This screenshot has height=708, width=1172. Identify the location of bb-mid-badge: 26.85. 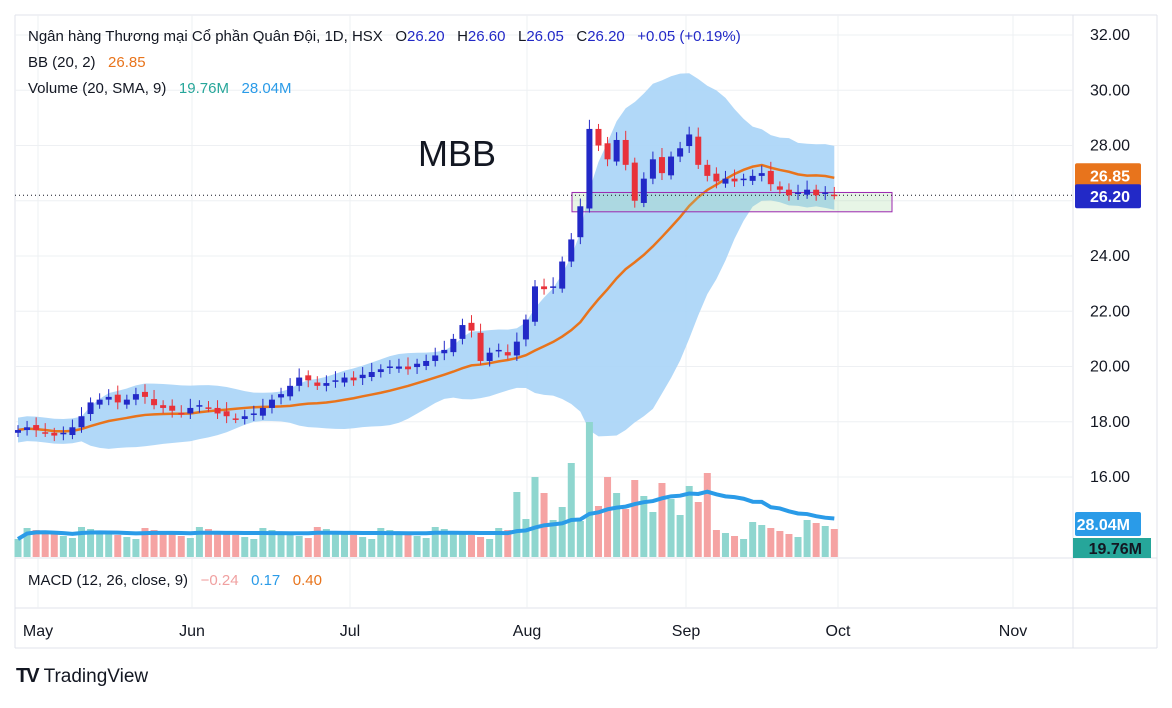
(1110, 176).